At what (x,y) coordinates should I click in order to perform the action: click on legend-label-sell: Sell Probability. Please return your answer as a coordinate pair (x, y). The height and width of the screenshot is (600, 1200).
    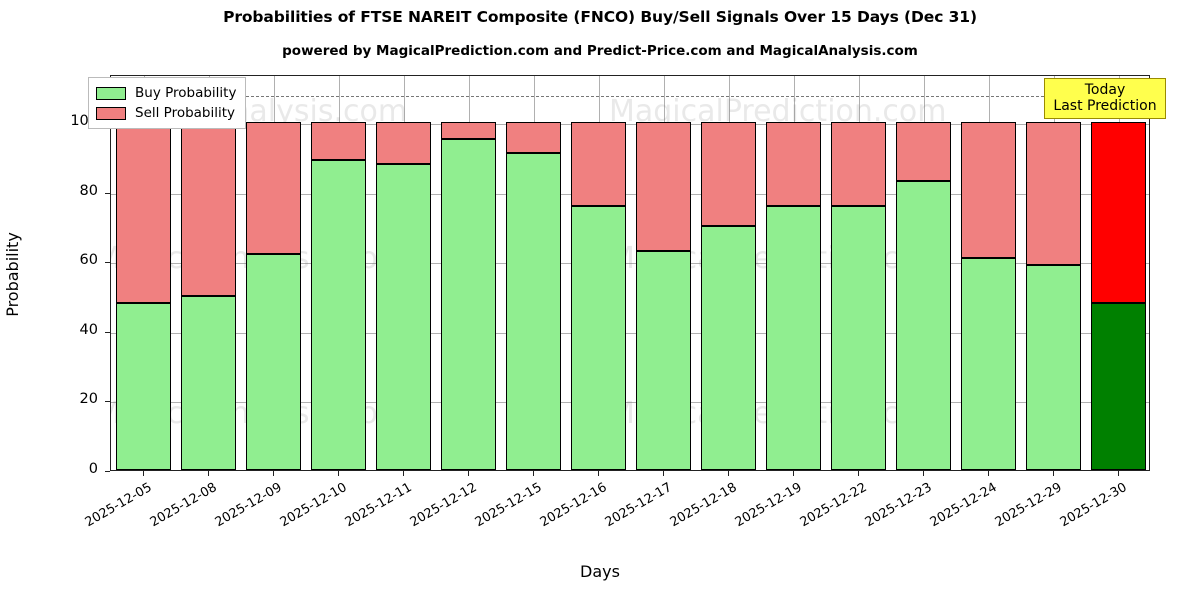
    Looking at the image, I should click on (185, 113).